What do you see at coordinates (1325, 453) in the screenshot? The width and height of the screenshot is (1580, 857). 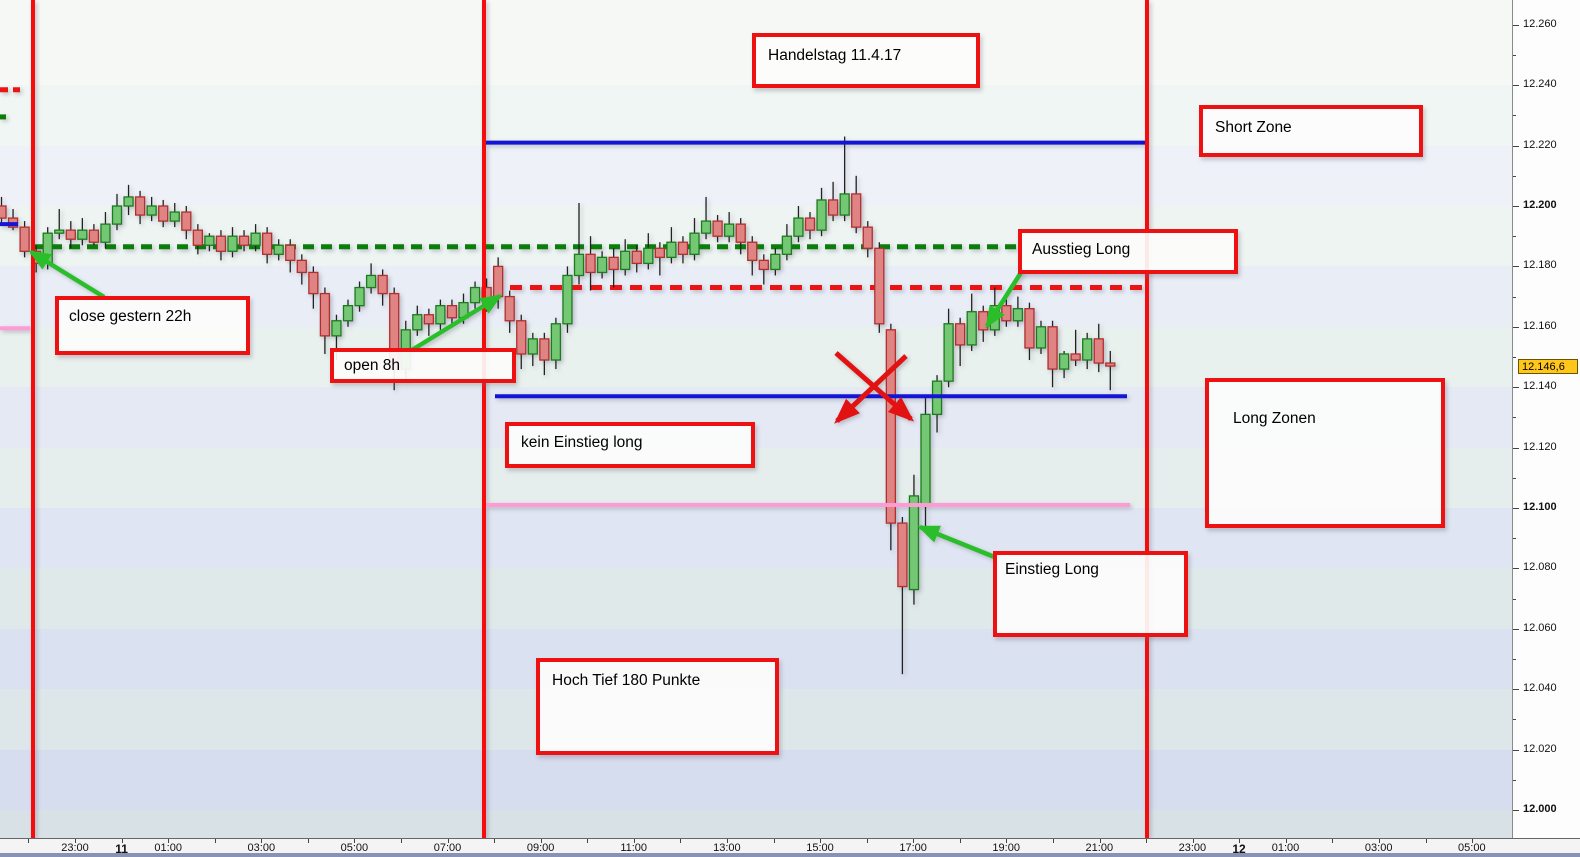 I see `annotation-box-long-zonen: Long Zonen` at bounding box center [1325, 453].